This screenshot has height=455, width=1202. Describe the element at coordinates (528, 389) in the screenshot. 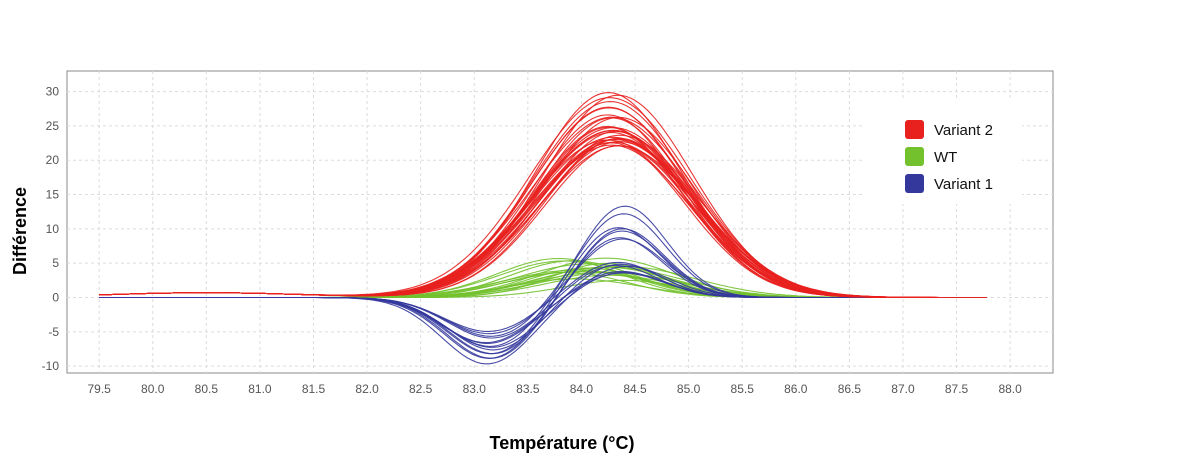

I see `x-tick-label: 83.5` at that location.